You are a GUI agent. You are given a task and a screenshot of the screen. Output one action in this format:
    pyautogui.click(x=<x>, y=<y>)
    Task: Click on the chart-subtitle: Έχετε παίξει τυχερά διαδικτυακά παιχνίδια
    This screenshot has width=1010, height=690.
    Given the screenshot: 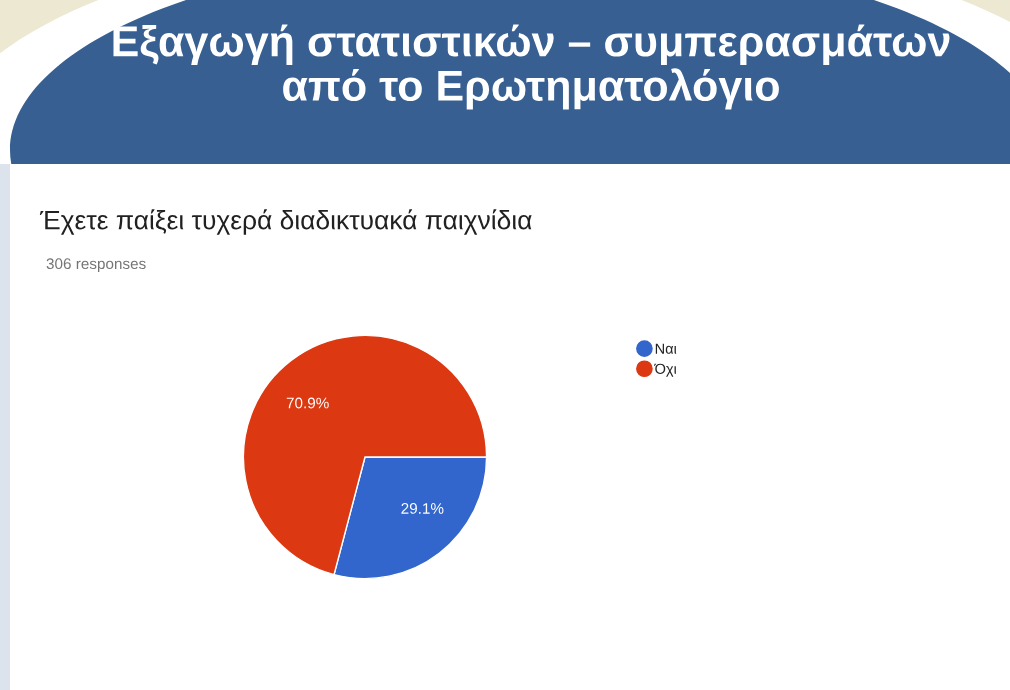 What is the action you would take?
    pyautogui.click(x=285, y=222)
    